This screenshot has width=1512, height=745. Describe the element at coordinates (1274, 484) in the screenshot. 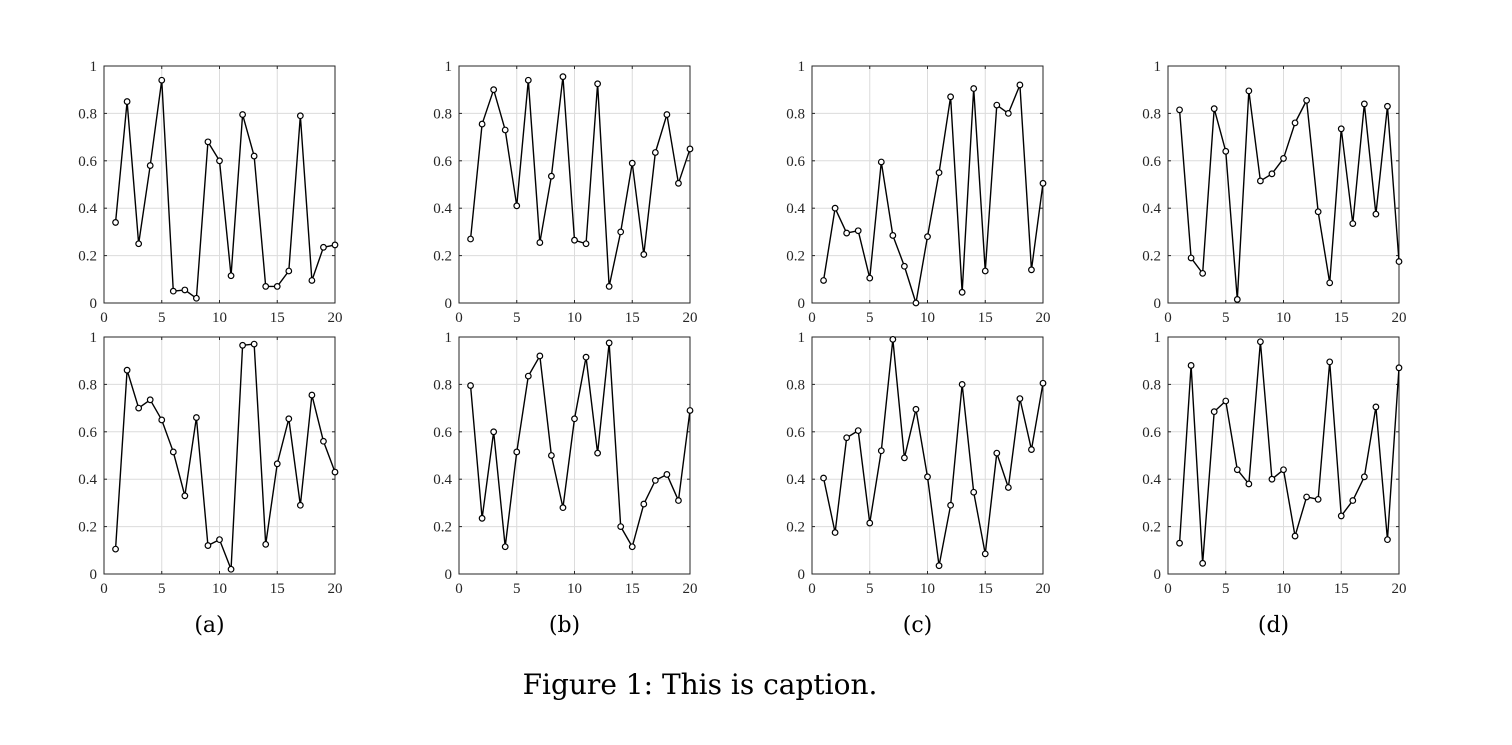

I see `subplot-2-4: 0 5 10 15 20 0 0.2 0.4 0.6 0.8 1 (d)` at that location.